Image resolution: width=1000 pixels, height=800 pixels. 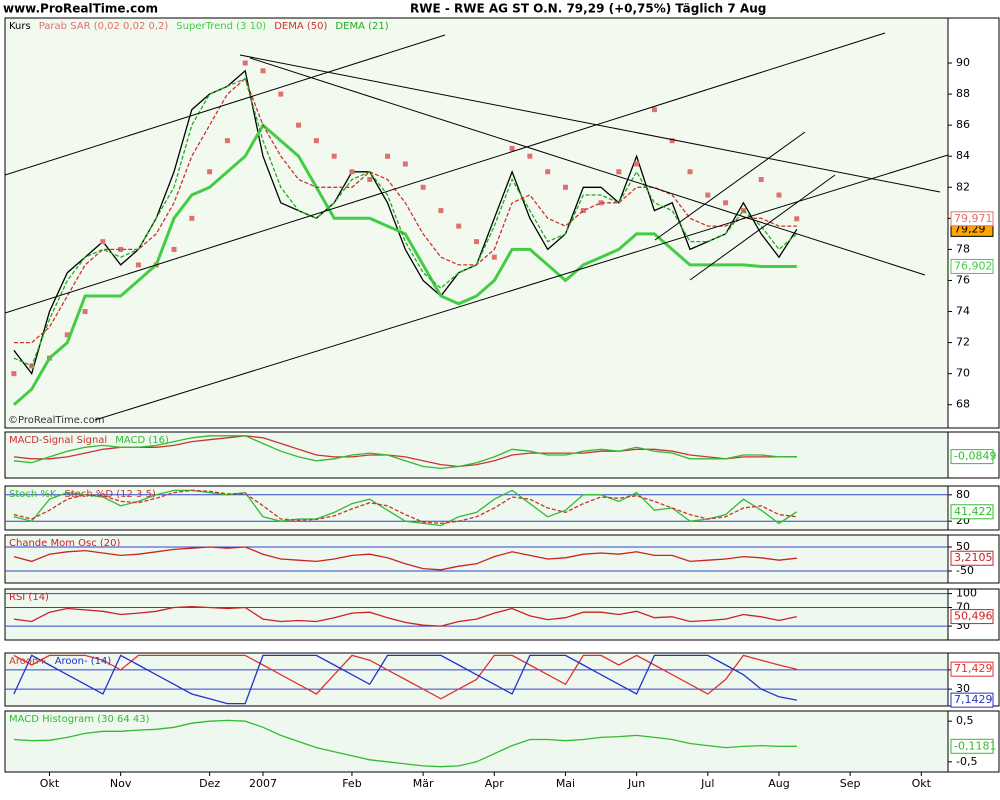 What do you see at coordinates (636, 783) in the screenshot?
I see `x-tick-label: Jun` at bounding box center [636, 783].